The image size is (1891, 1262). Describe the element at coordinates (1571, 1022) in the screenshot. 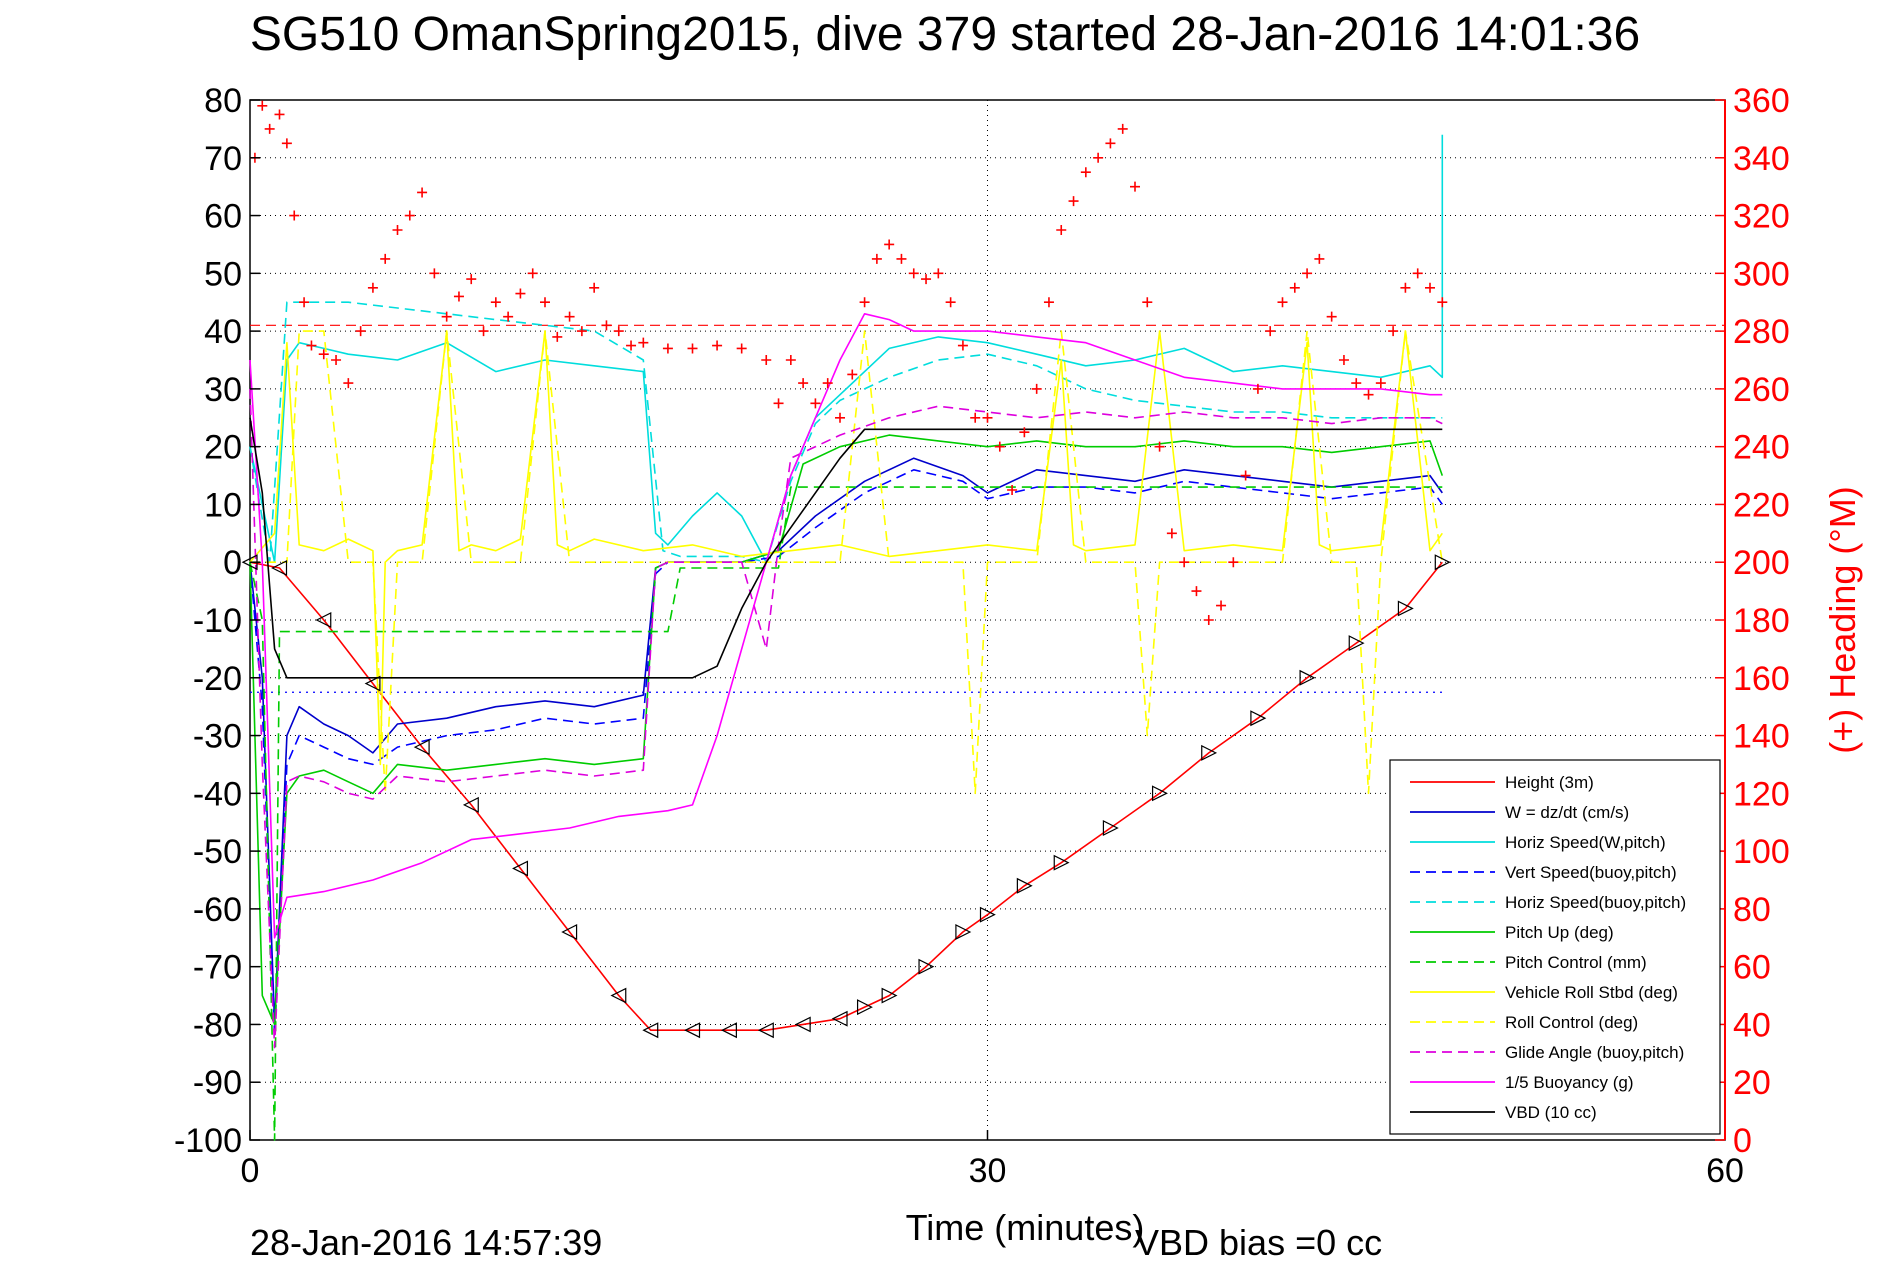

I see `legend-label: Roll Control (deg)` at that location.